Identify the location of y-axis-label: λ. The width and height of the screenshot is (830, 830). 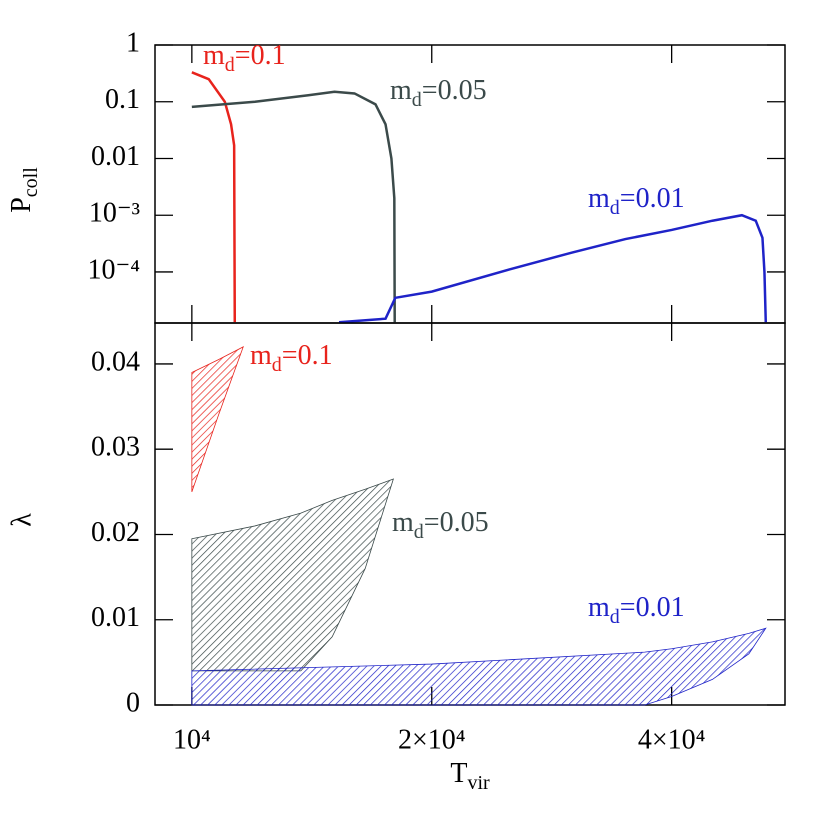
(21, 520).